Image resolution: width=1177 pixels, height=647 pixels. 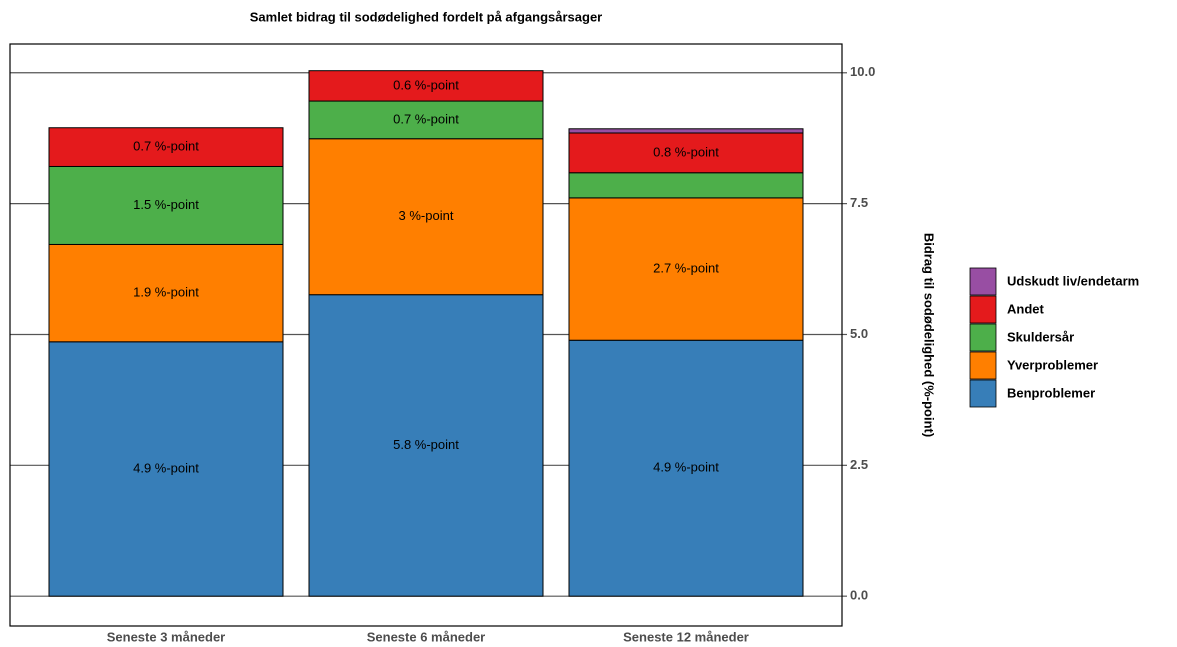 I want to click on x-tick-label: Seneste 12 måneder, so click(x=686, y=636).